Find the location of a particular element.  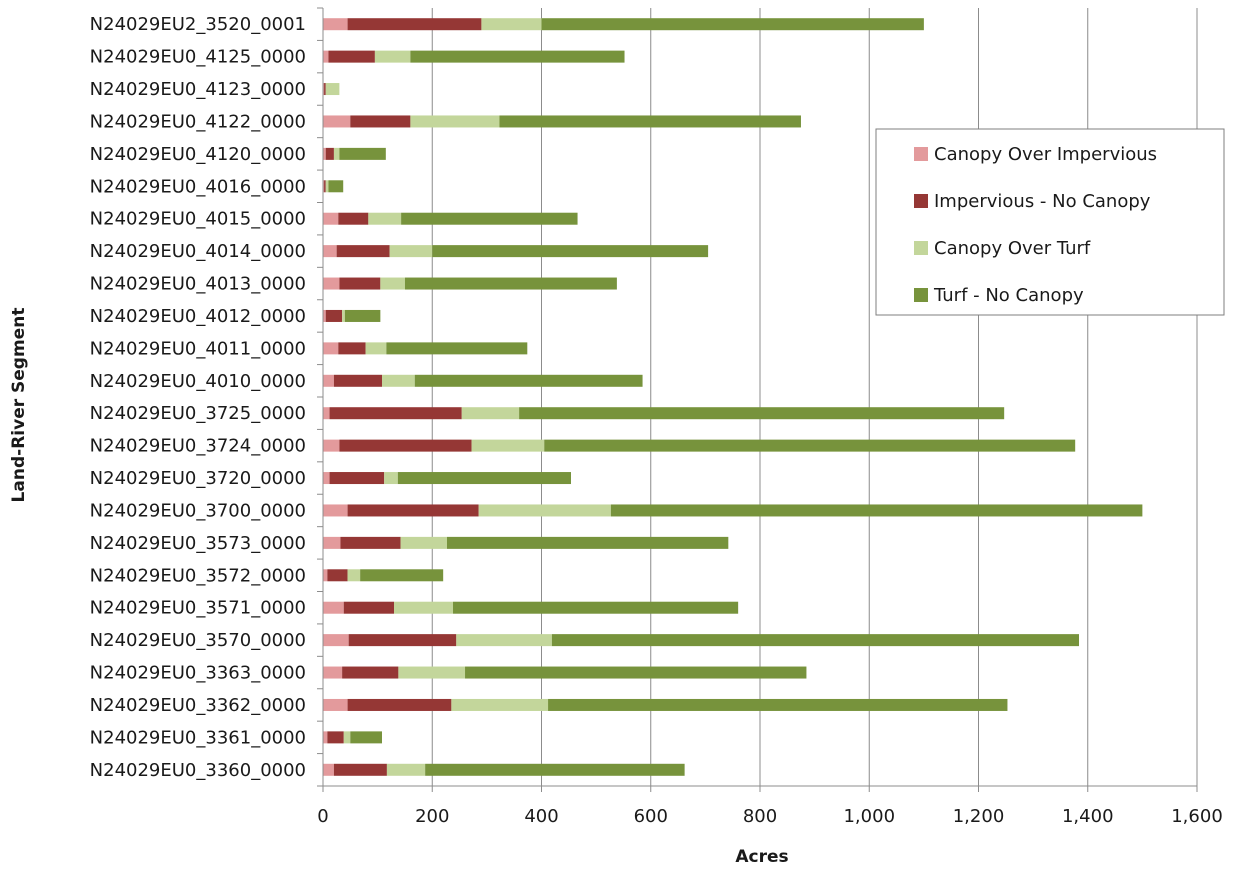

category-label: N24029EU0_4125_0000 is located at coordinates (198, 57).